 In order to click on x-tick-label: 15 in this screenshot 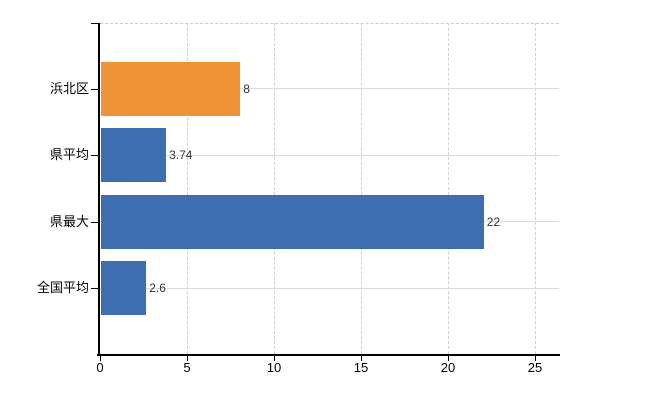, I will do `click(361, 367)`.